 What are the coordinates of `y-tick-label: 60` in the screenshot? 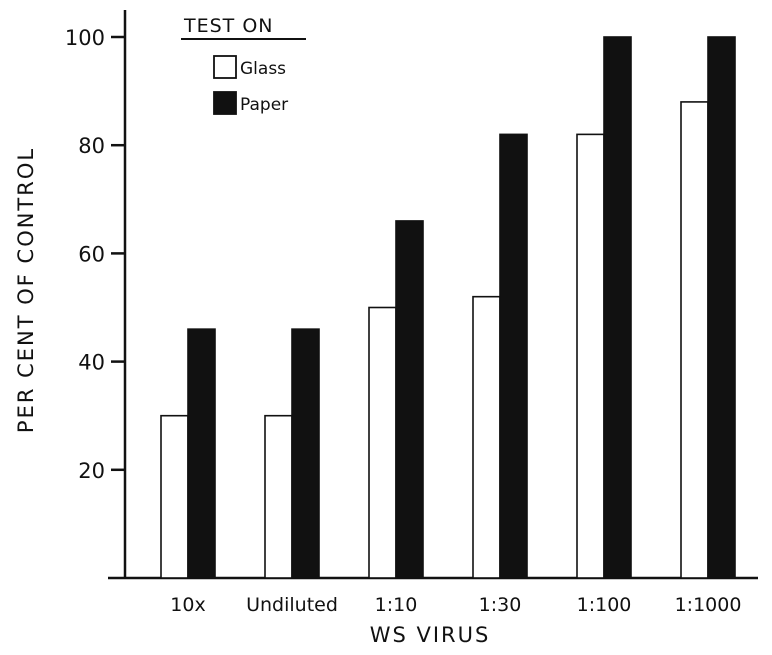 It's located at (91, 254).